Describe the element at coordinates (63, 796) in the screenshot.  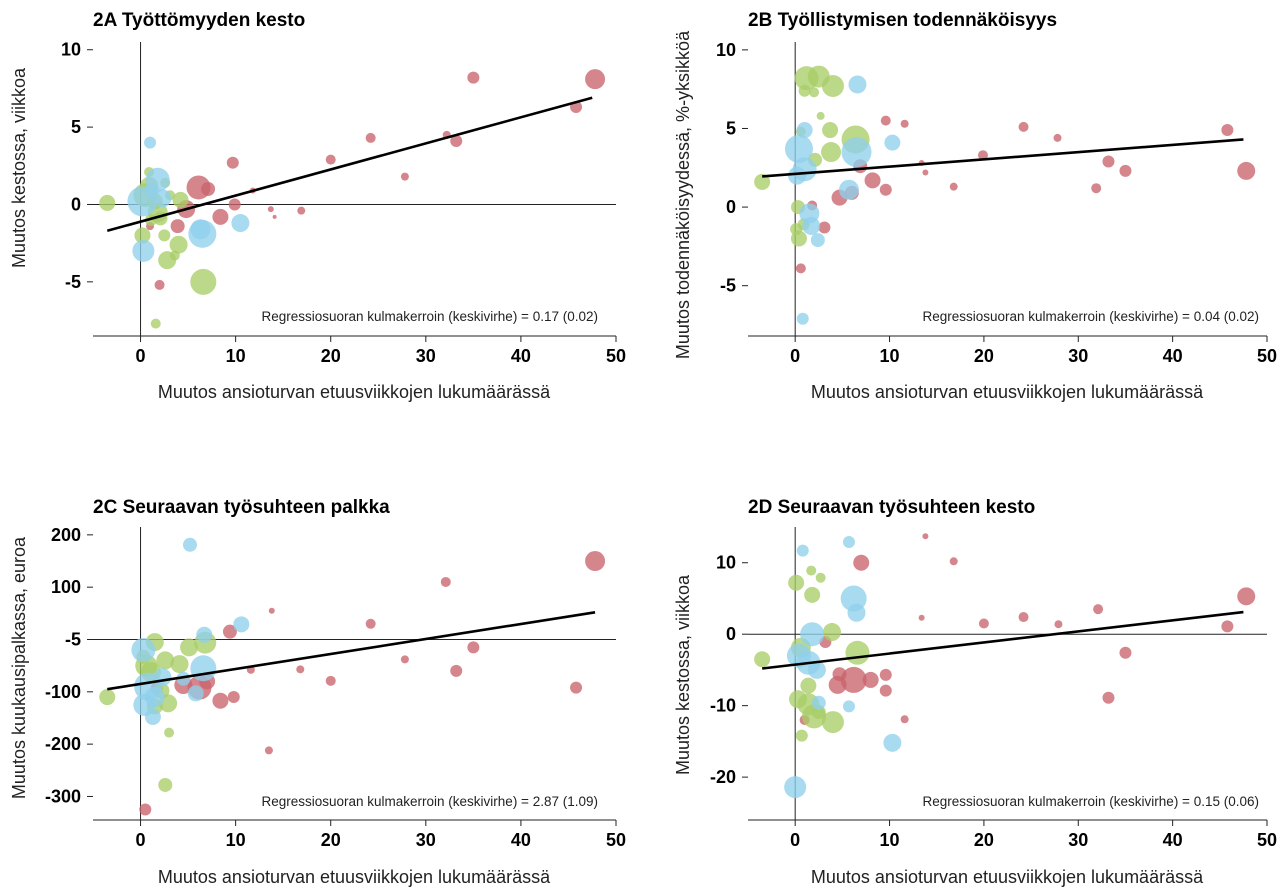
I see `y-tick-label: -300` at that location.